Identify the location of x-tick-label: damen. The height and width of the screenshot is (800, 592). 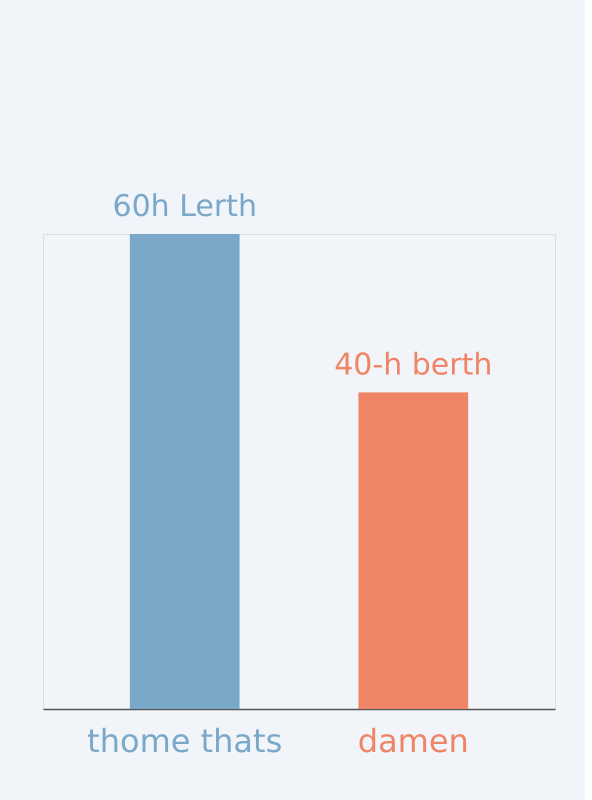
(413, 741).